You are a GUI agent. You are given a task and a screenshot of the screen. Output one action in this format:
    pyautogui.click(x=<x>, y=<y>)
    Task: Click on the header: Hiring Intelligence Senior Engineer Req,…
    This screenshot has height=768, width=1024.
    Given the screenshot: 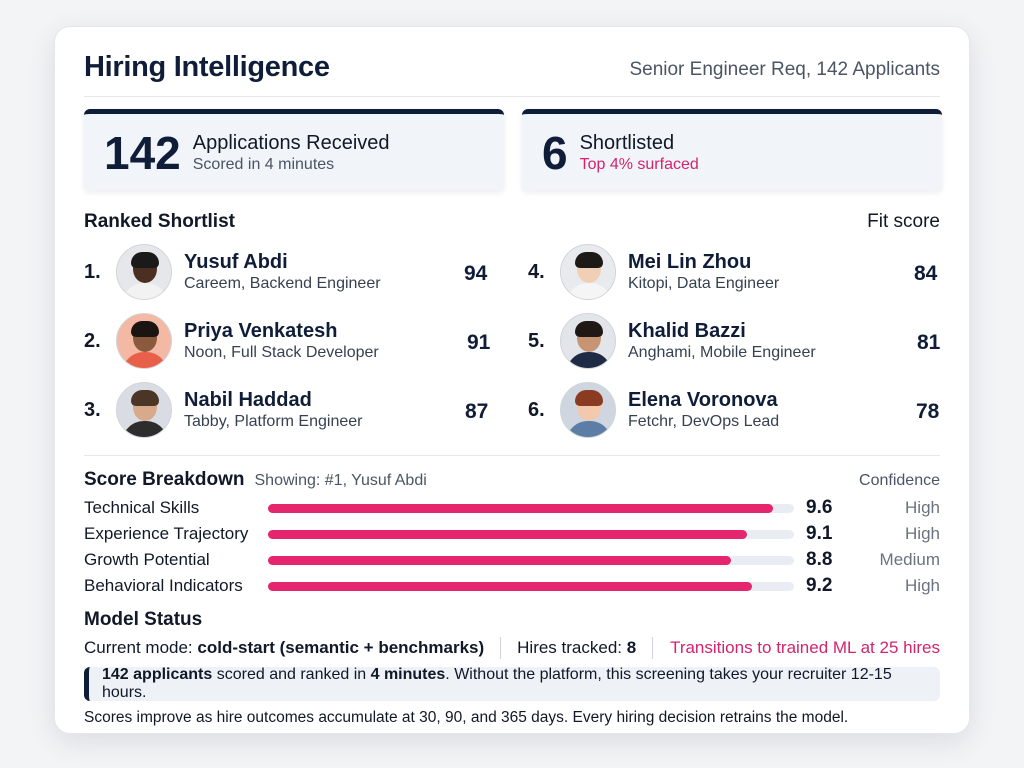 What is the action you would take?
    pyautogui.click(x=512, y=62)
    